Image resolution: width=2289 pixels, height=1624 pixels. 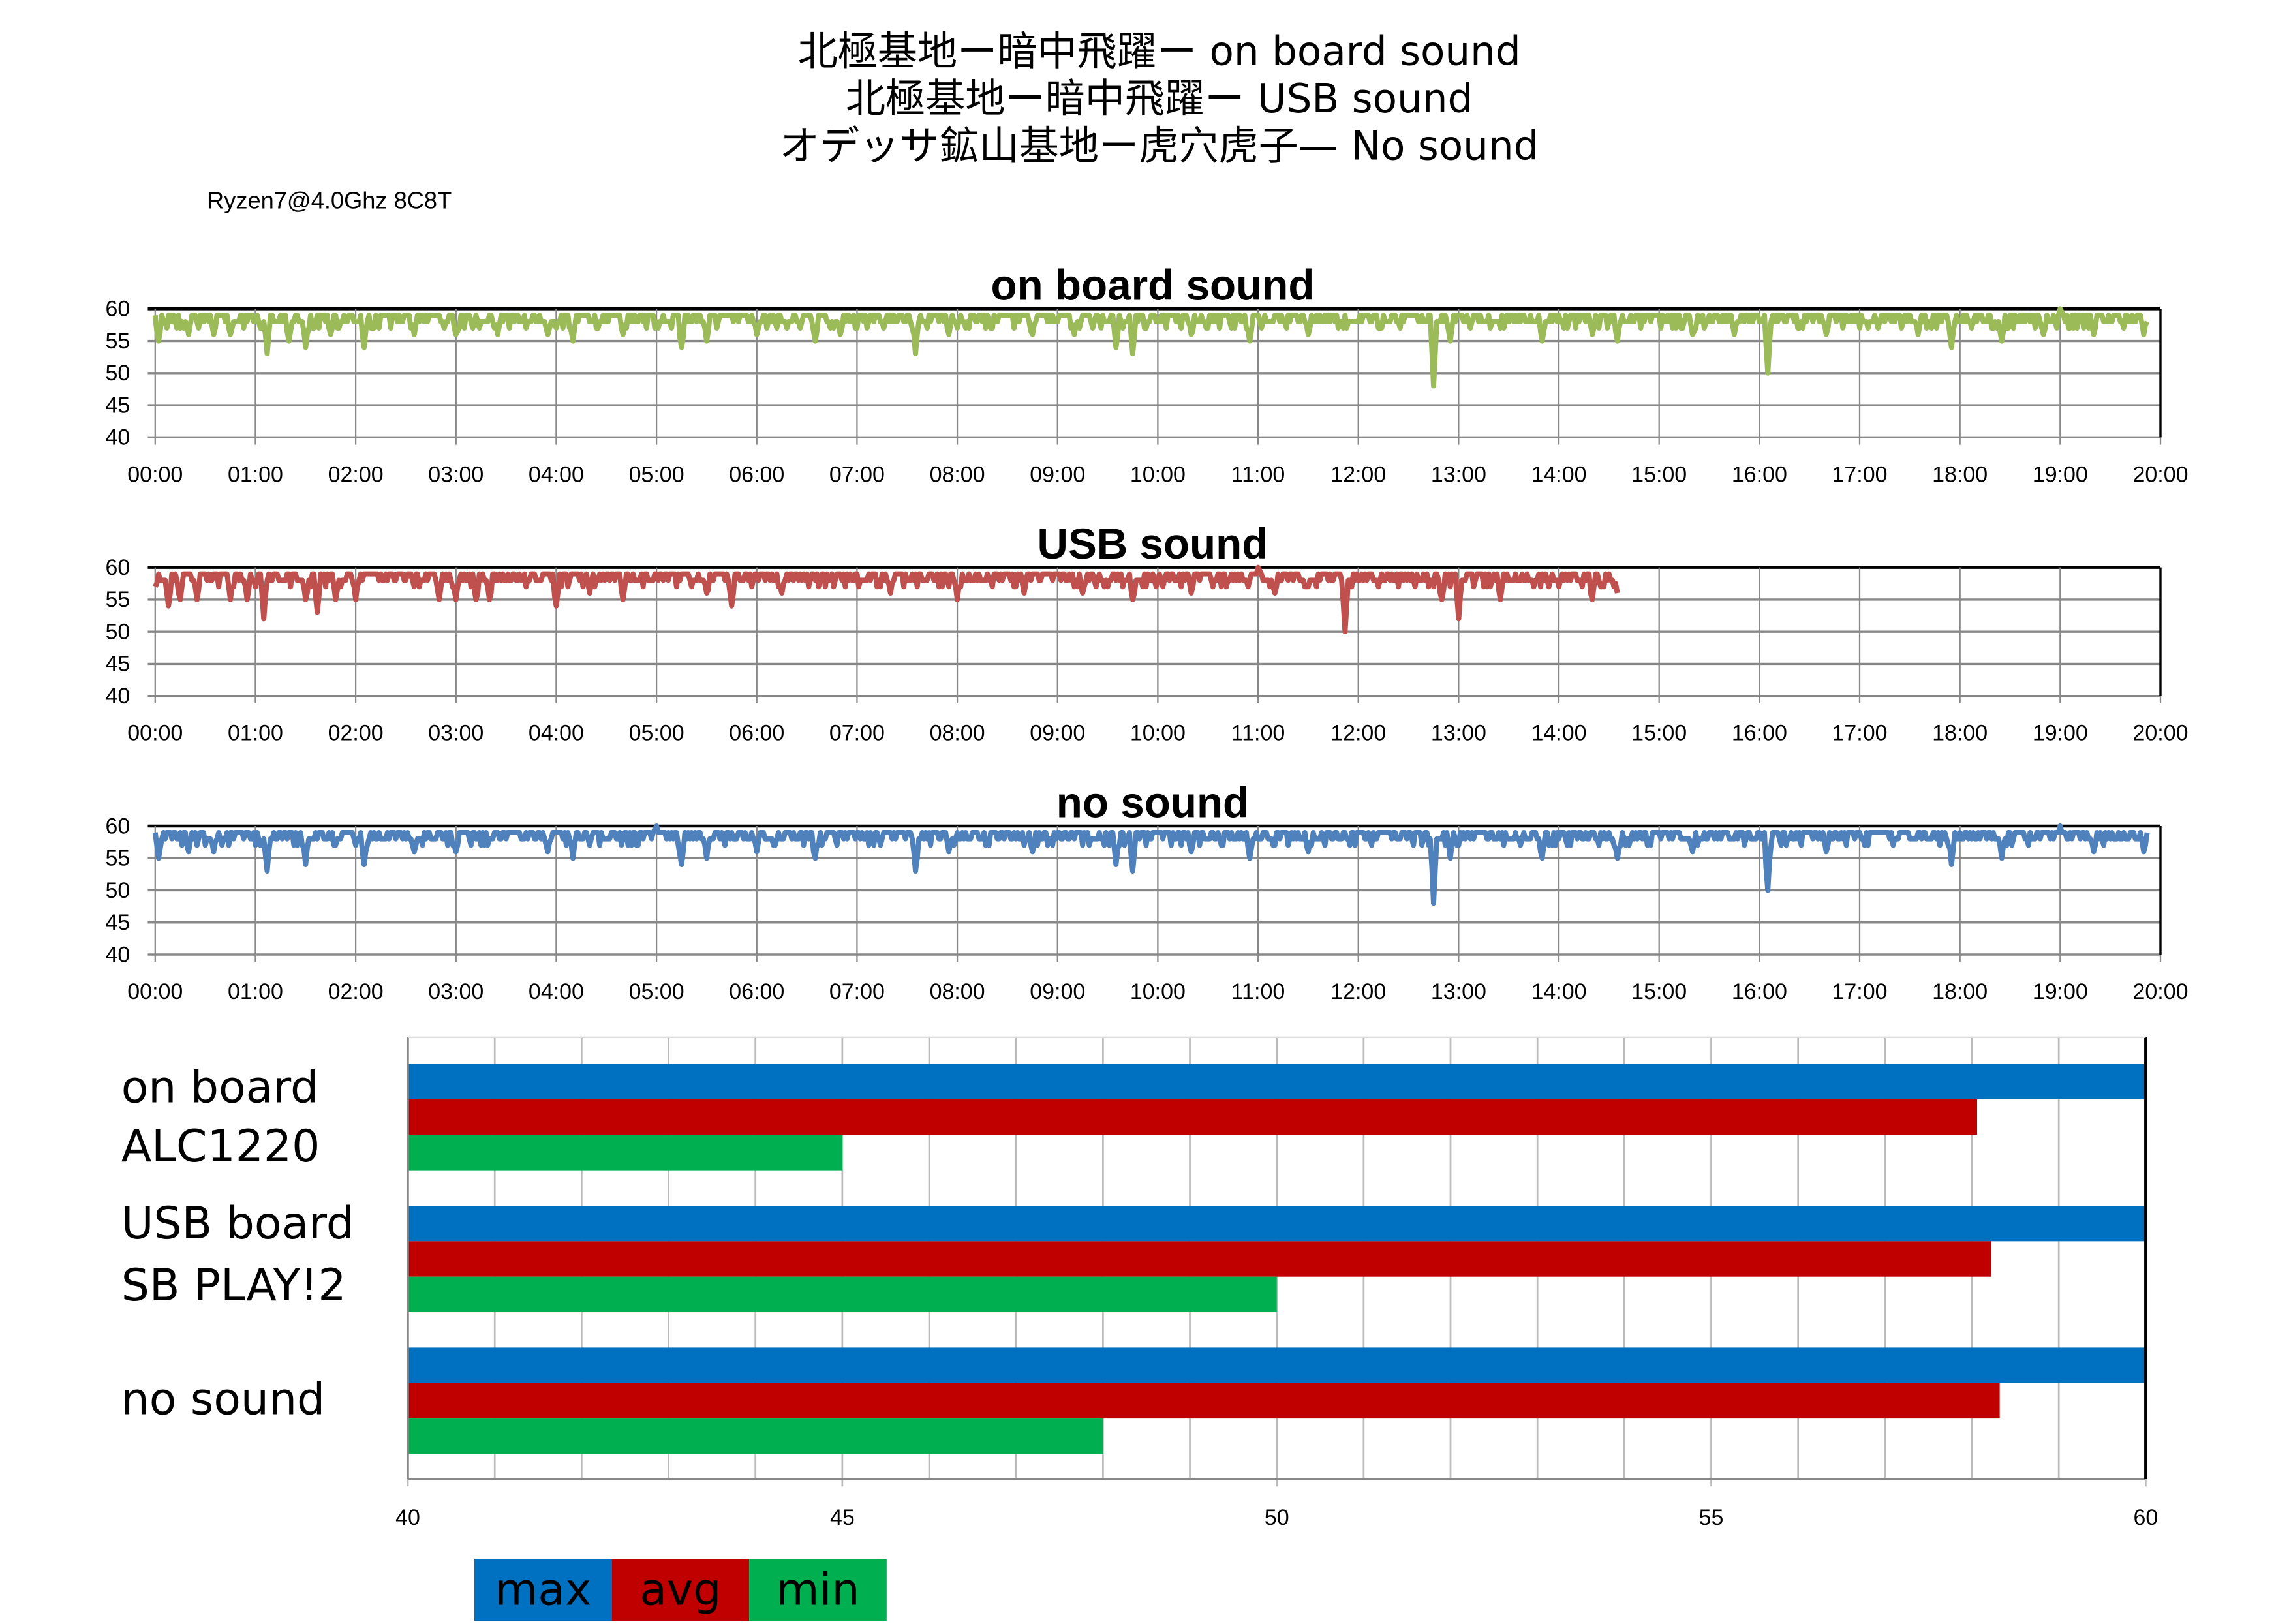 I want to click on x-tick-label: 45, so click(x=842, y=1518).